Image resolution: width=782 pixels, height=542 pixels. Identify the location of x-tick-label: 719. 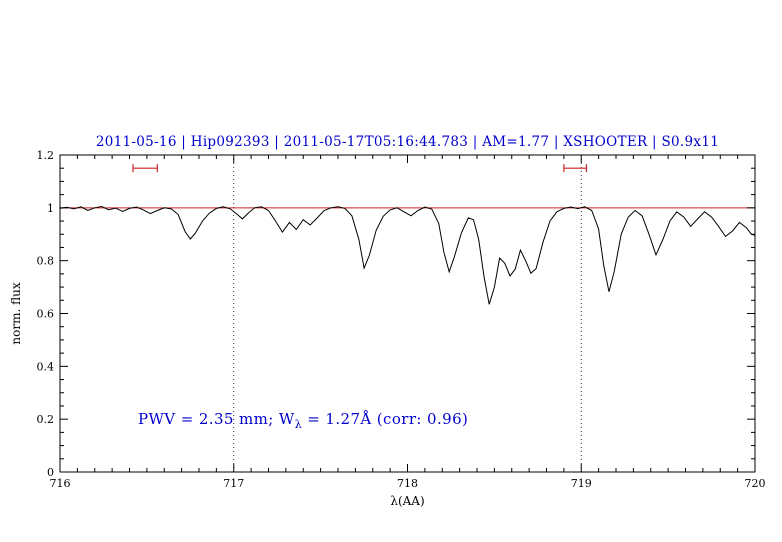
(581, 483).